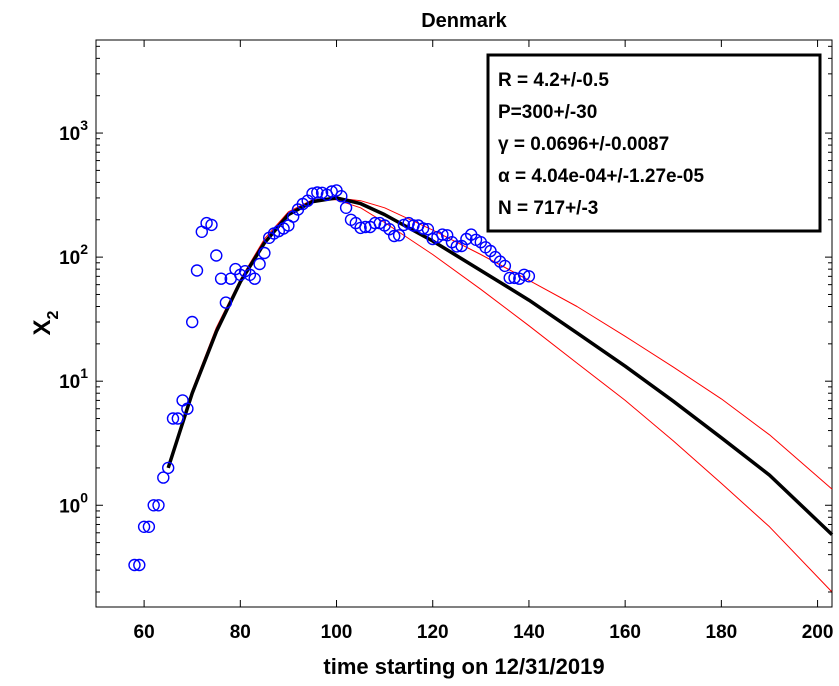 The image size is (839, 686). What do you see at coordinates (547, 112) in the screenshot?
I see `param-p: P=300+/-30` at bounding box center [547, 112].